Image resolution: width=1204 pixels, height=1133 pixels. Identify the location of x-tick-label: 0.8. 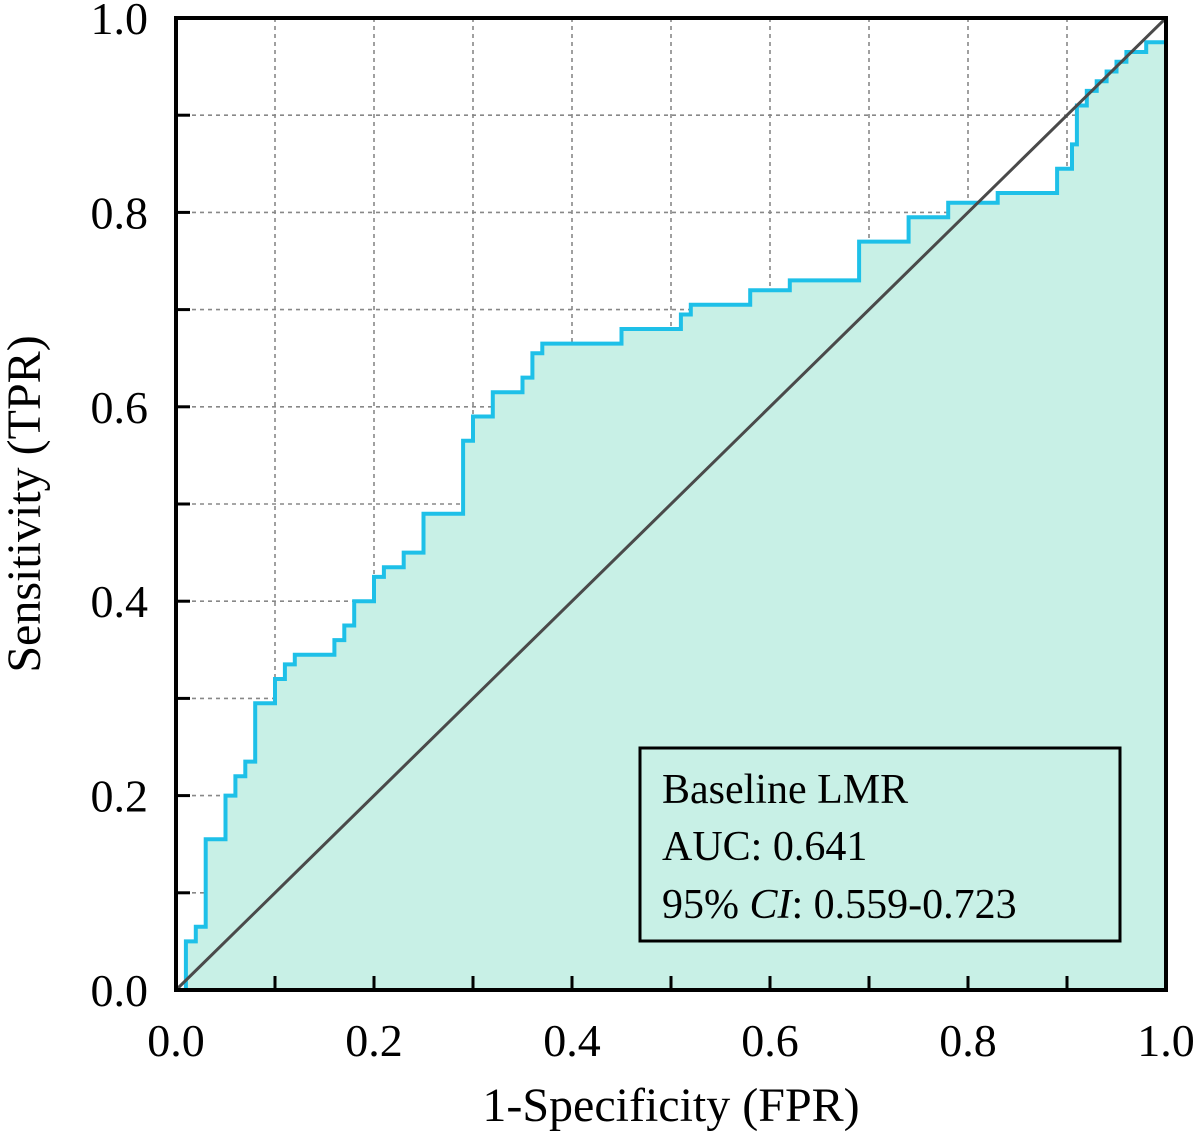
(968, 1040).